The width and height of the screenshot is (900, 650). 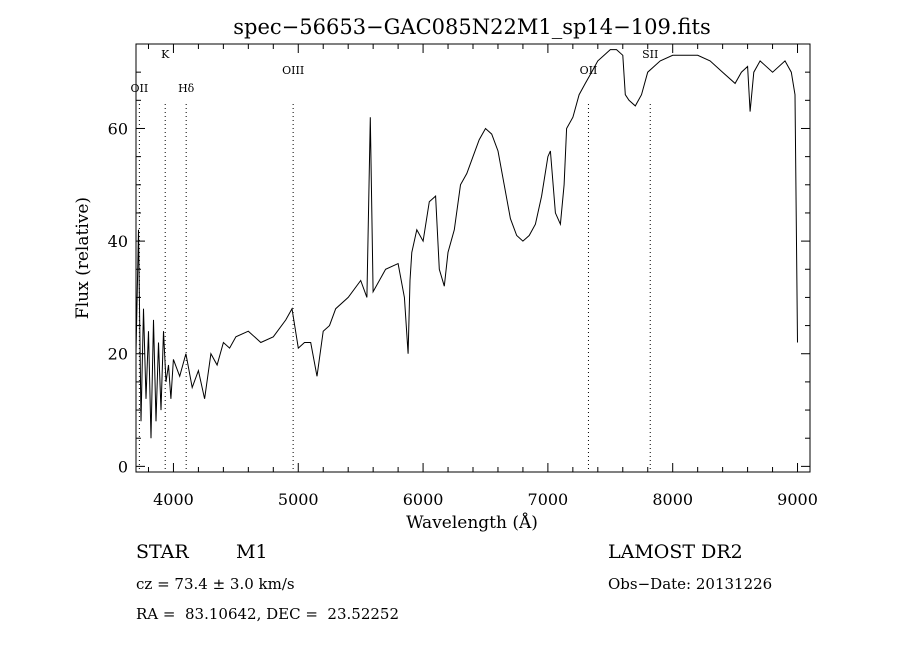 What do you see at coordinates (252, 552) in the screenshot?
I see `object-subclass: M1` at bounding box center [252, 552].